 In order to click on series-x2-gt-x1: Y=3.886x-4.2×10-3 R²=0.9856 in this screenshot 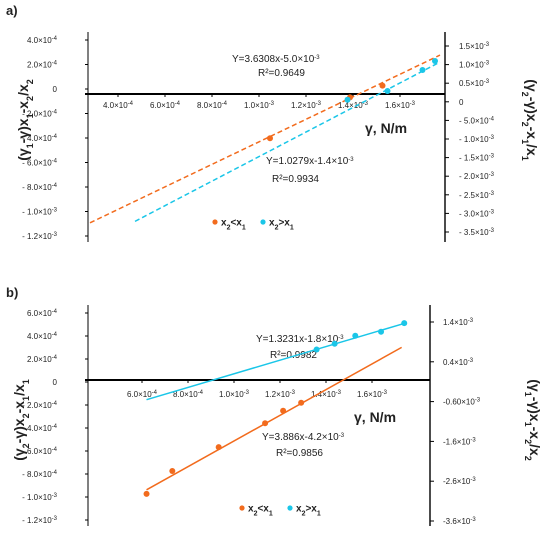, I will do `click(277, 389)`.